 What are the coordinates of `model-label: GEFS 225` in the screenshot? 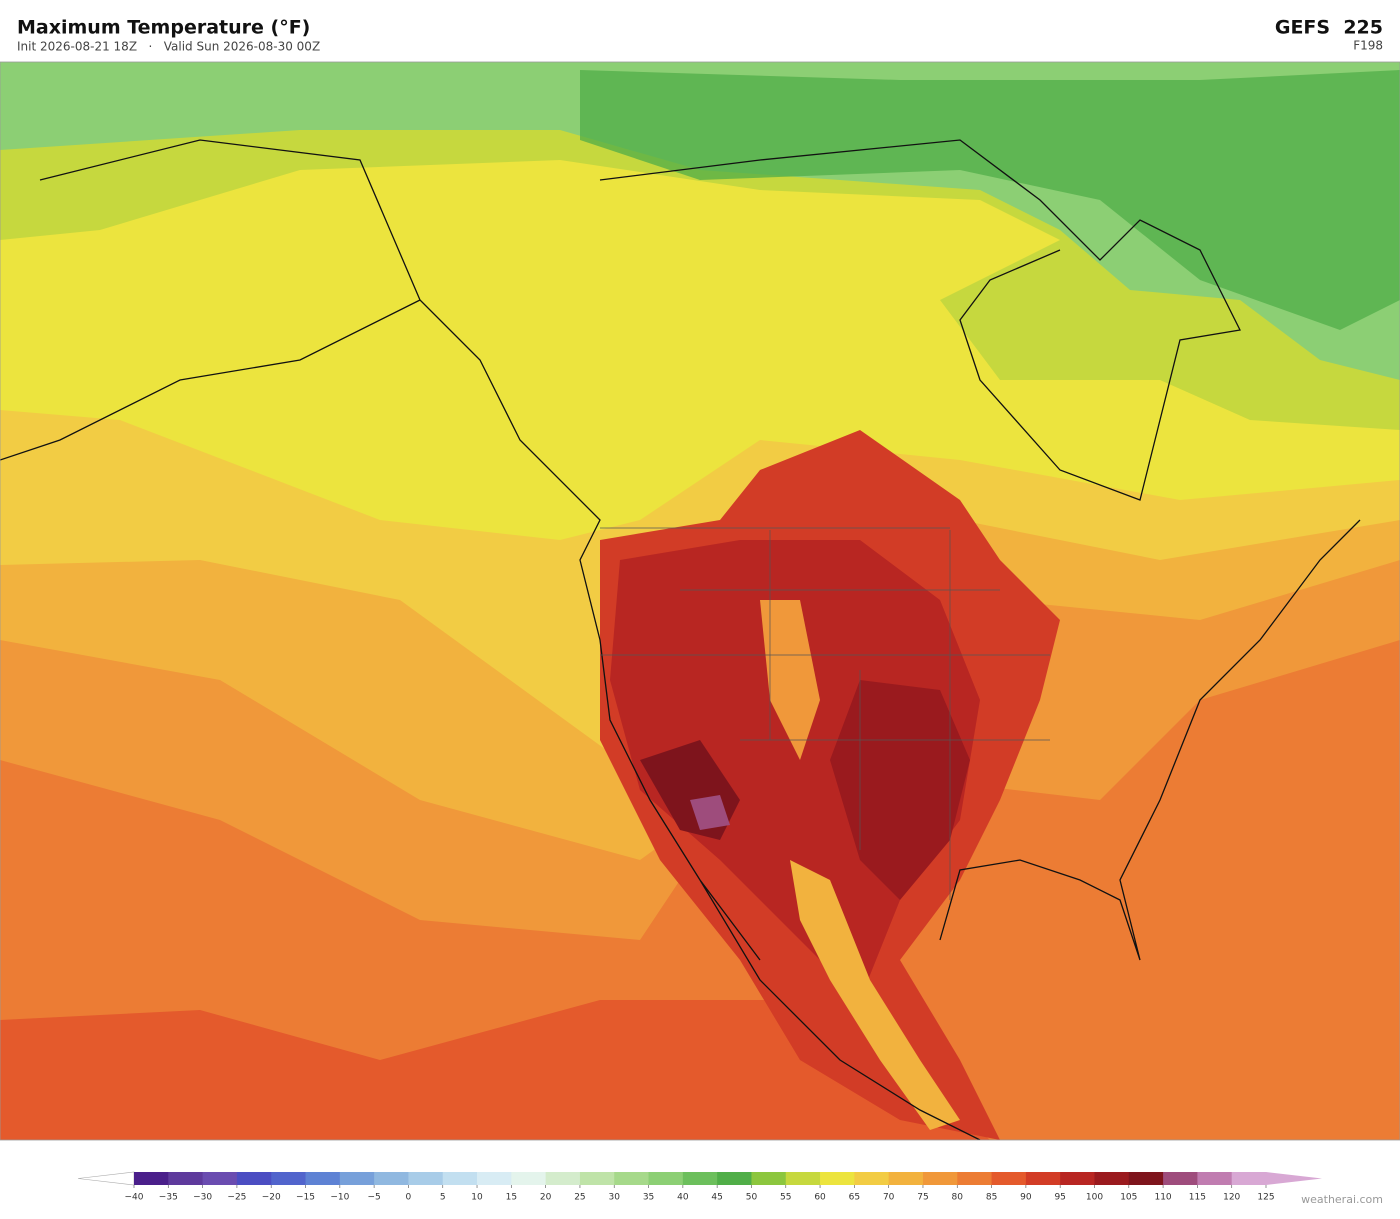 It's located at (1329, 28).